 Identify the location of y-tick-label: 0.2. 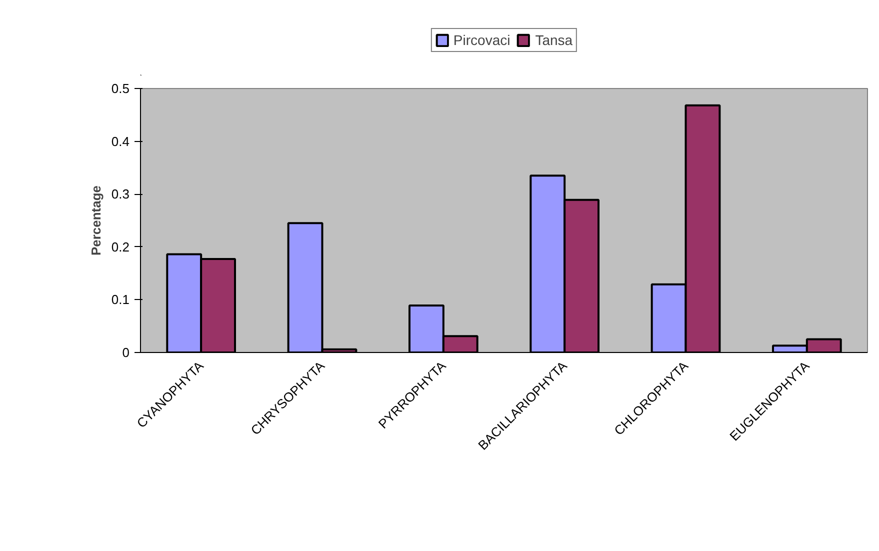
(120, 246).